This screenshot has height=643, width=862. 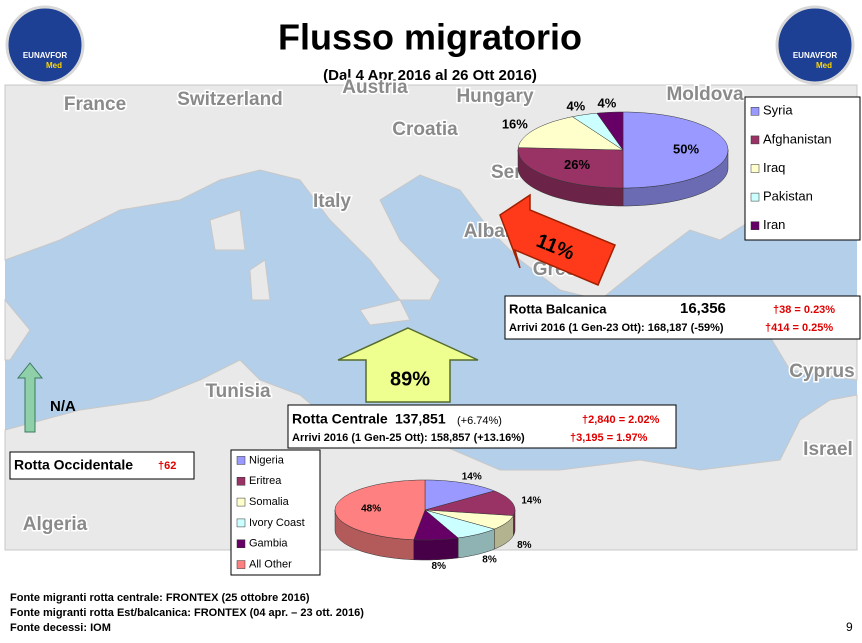 I want to click on legend-label: Eritrea, so click(x=265, y=481).